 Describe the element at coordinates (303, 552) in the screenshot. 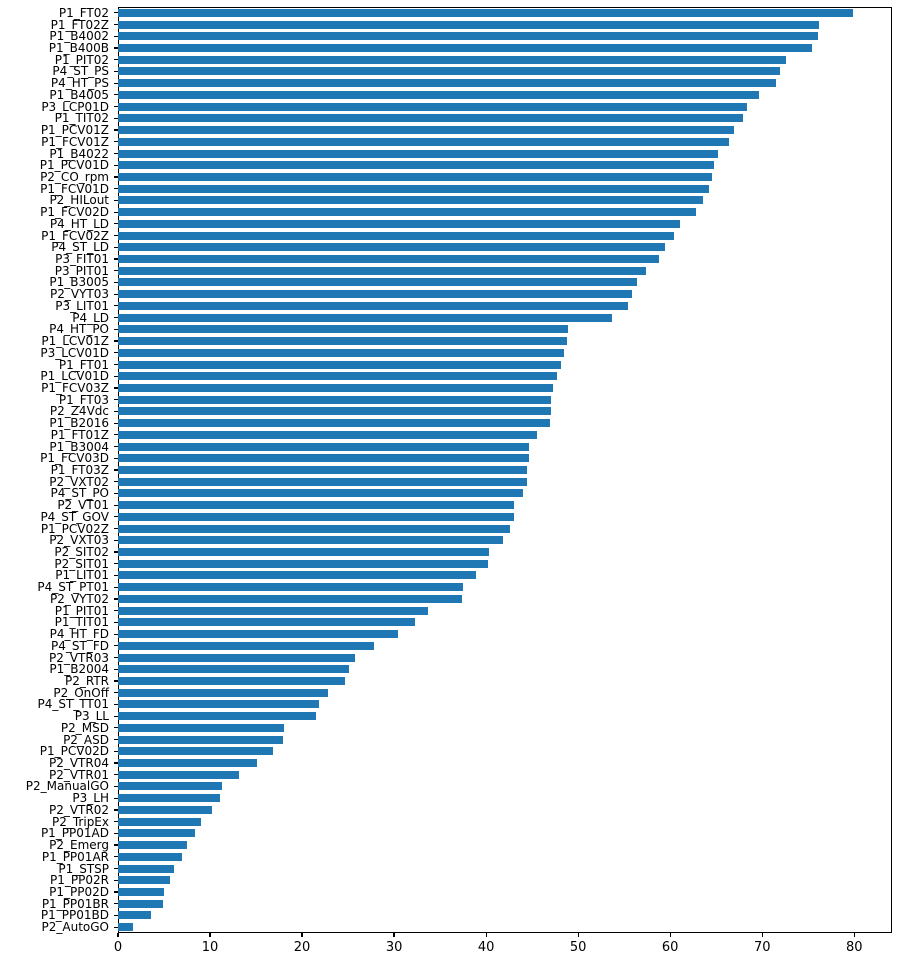

I see `bar-P2_SIT02` at that location.